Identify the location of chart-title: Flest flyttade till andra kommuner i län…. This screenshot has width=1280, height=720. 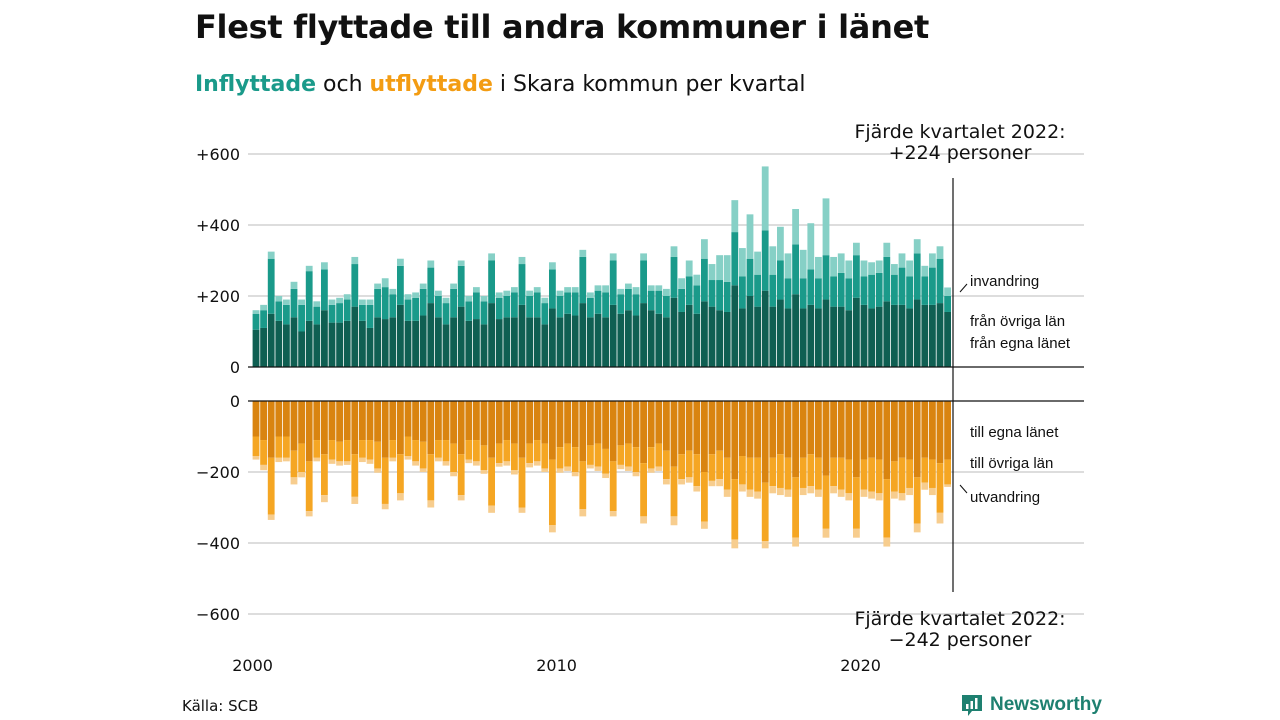
(562, 27).